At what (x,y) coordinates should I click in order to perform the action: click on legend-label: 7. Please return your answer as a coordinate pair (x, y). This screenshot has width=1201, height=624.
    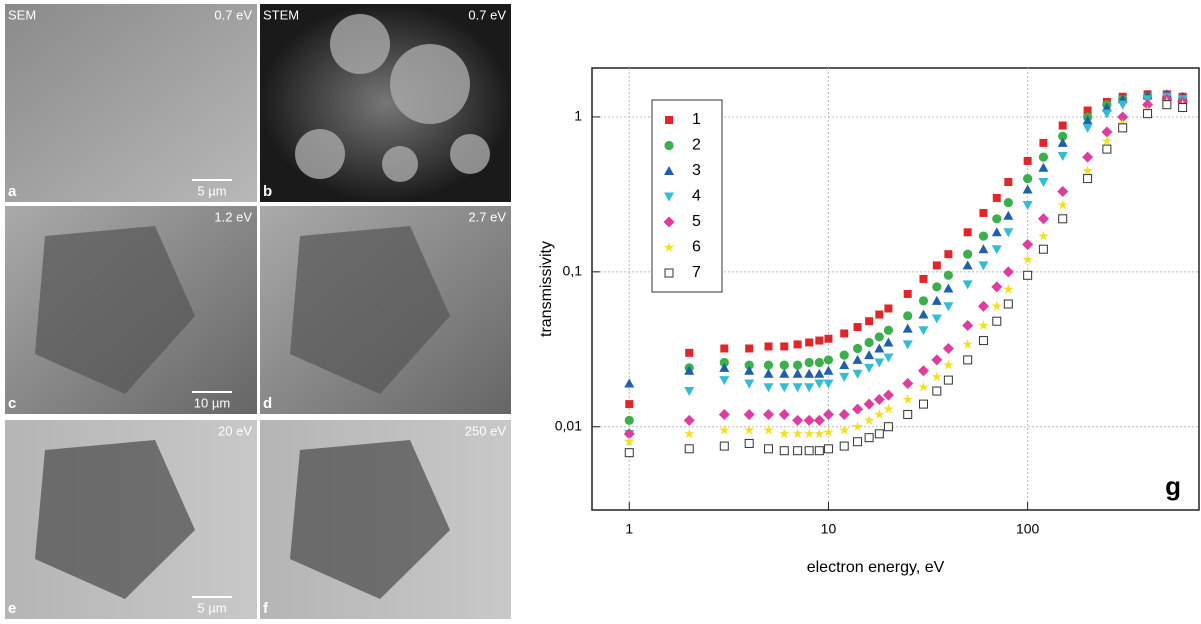
    Looking at the image, I should click on (696, 272).